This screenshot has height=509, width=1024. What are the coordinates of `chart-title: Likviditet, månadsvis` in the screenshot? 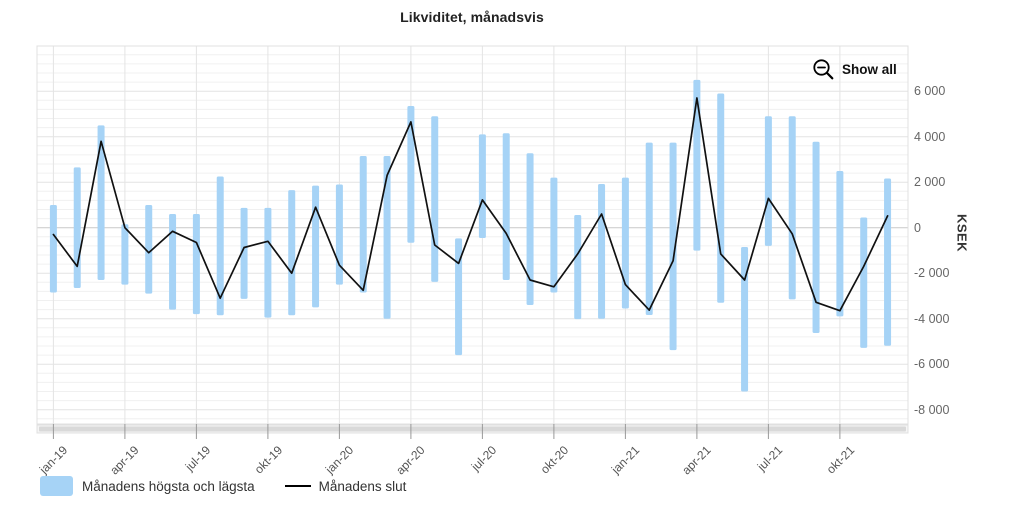 It's located at (472, 17).